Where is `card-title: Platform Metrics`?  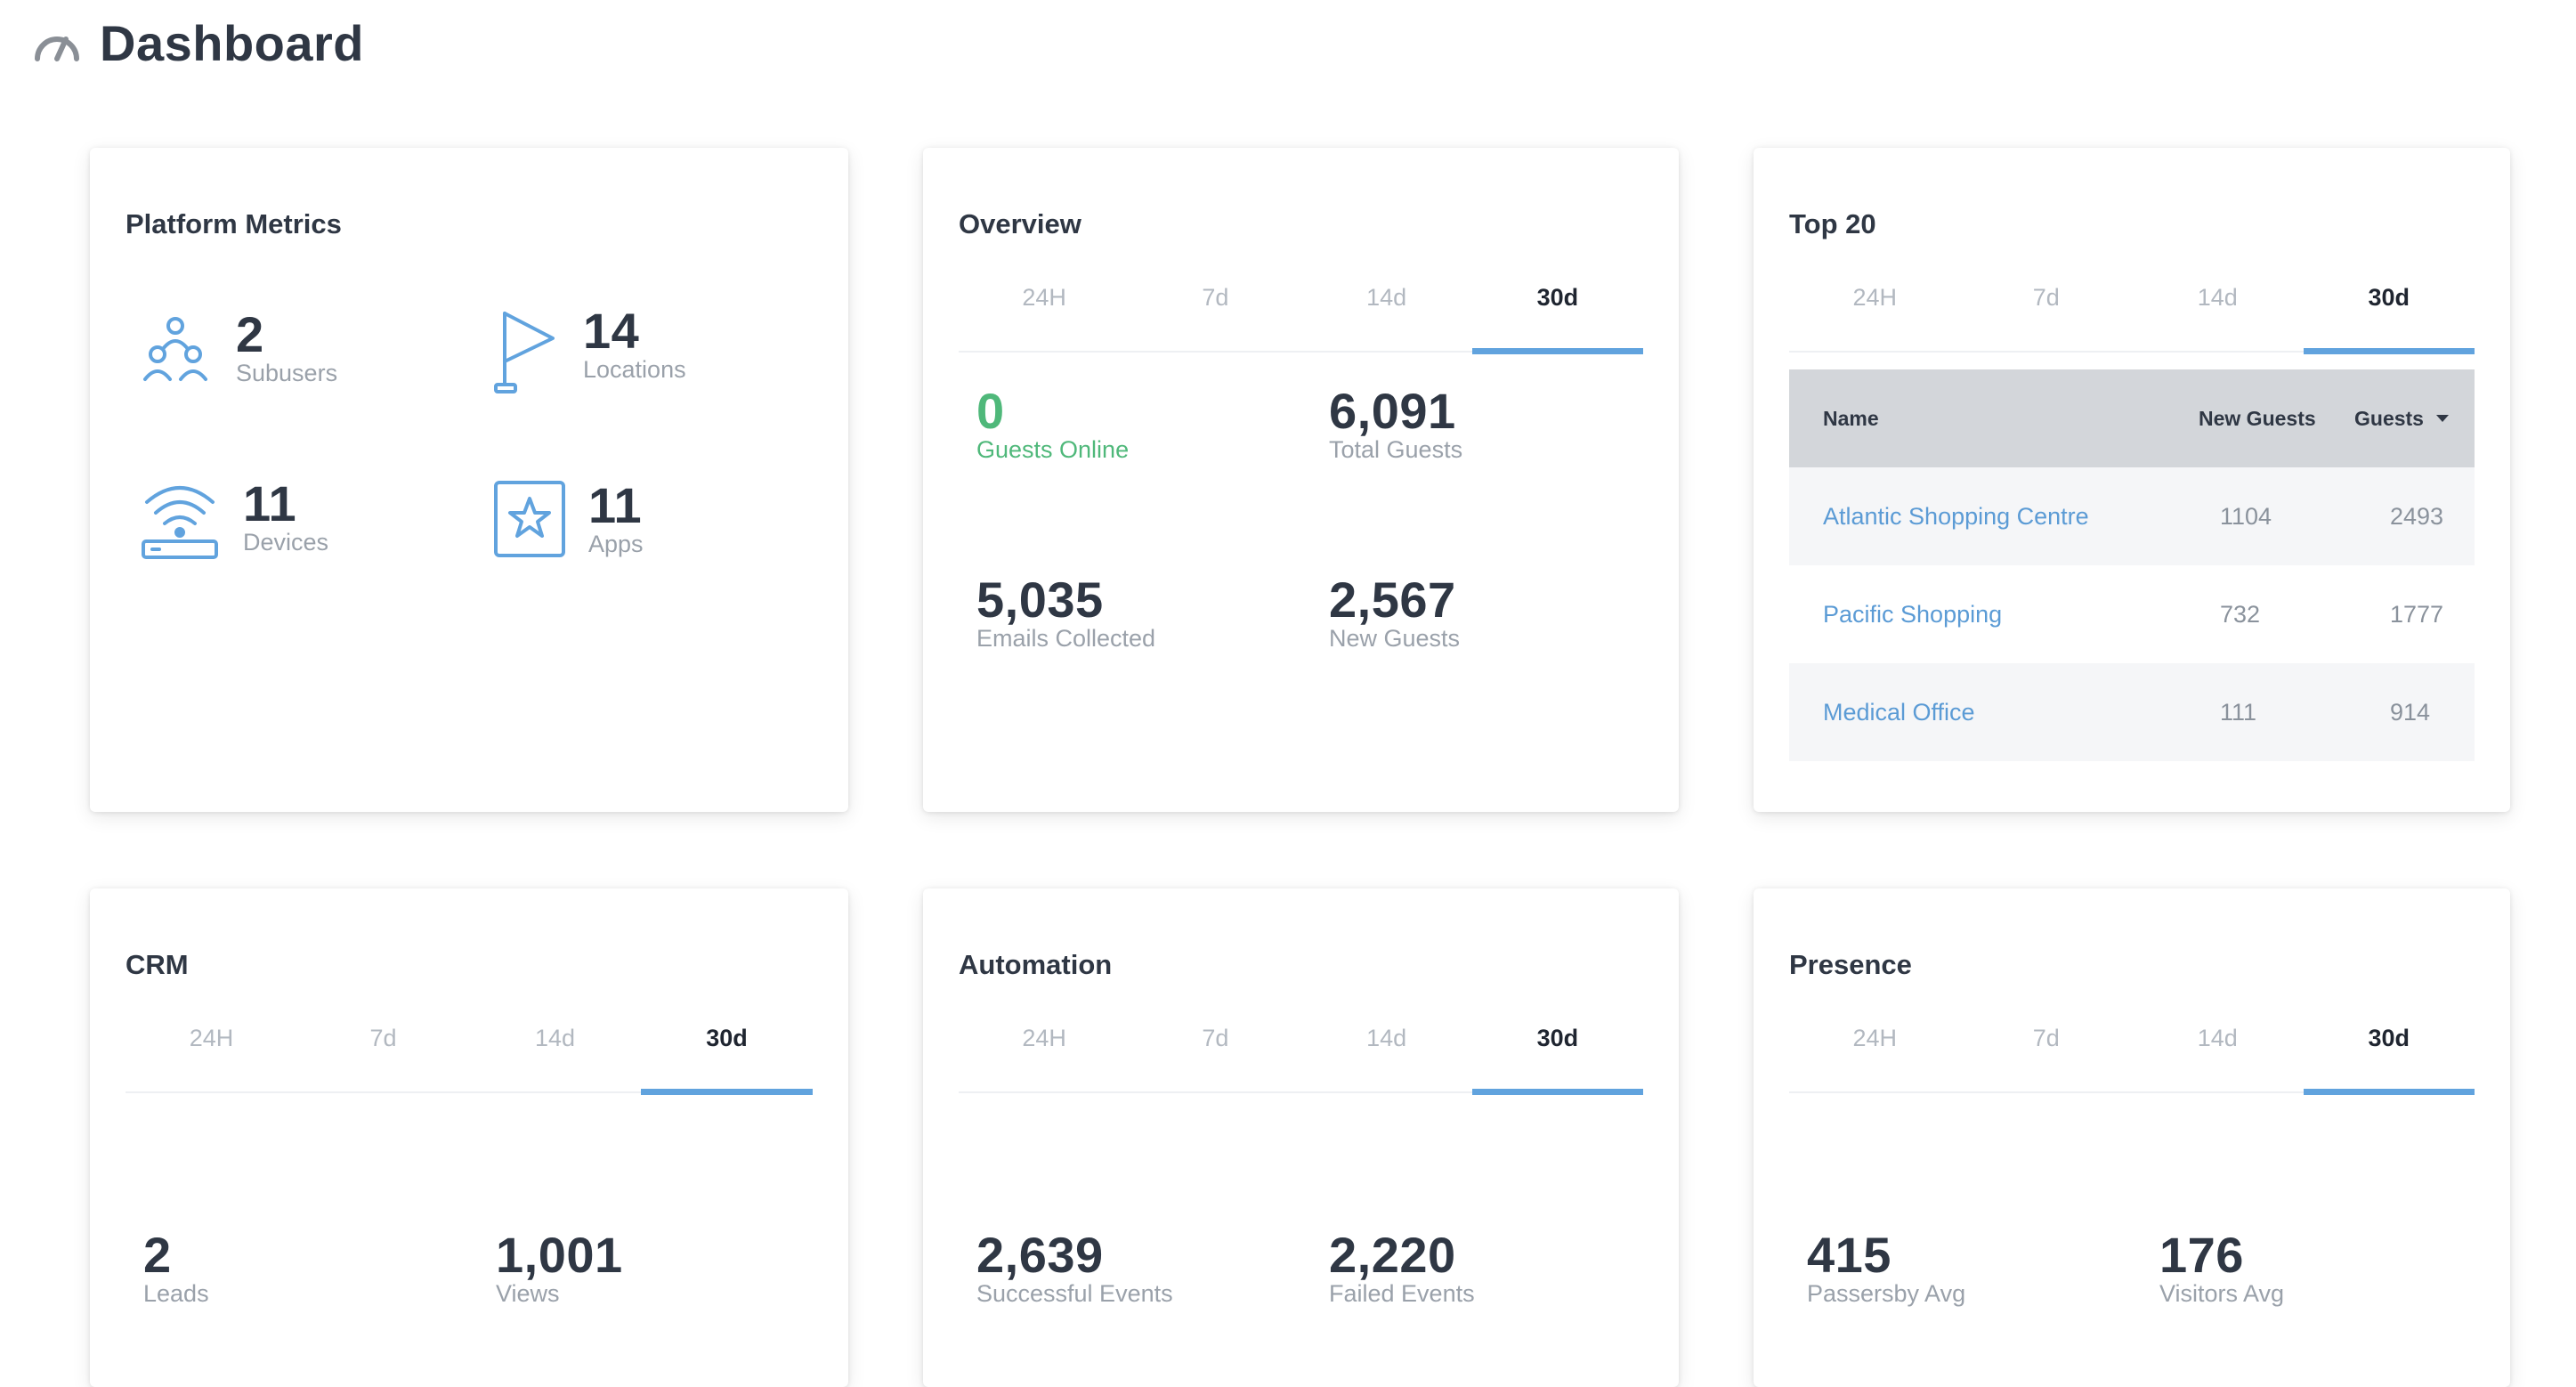
card-title: Platform Metrics is located at coordinates (234, 223).